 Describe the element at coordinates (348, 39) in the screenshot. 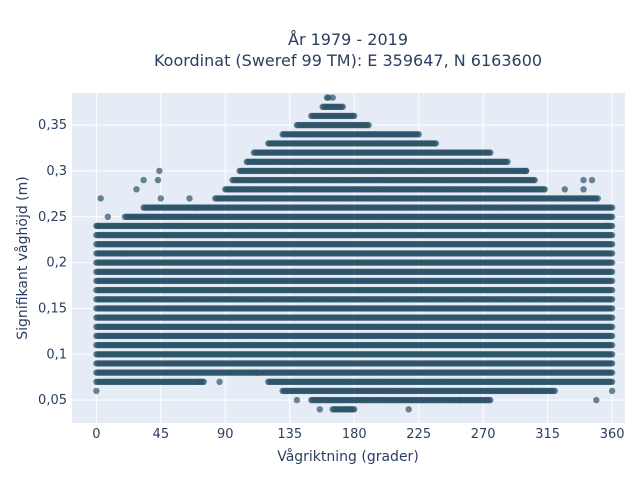

I see `chart-title-line1: År 1979 - 2019` at that location.